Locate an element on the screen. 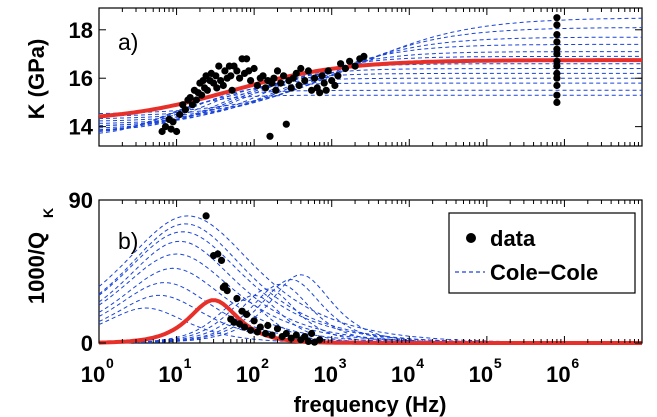  panel-b-data-points is located at coordinates (263, 279).